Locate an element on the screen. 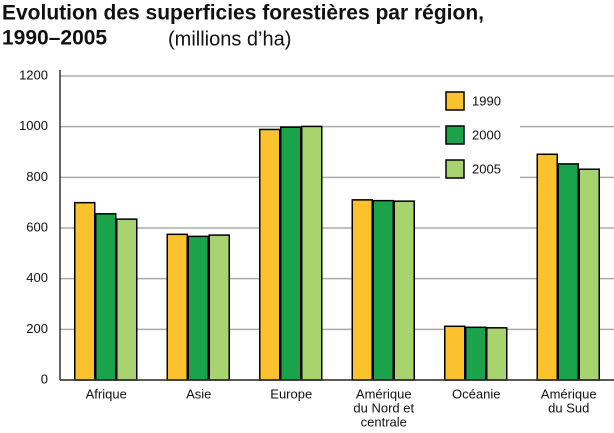 This screenshot has width=614, height=433. x-tick-label: du Sud is located at coordinates (568, 407).